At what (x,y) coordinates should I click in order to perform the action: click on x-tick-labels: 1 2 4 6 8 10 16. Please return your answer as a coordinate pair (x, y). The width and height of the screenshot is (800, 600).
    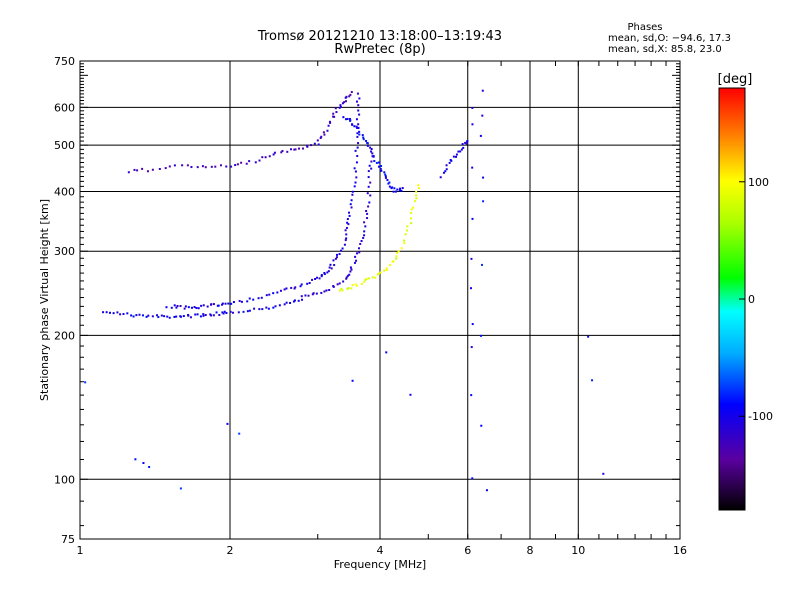
    Looking at the image, I should click on (382, 550).